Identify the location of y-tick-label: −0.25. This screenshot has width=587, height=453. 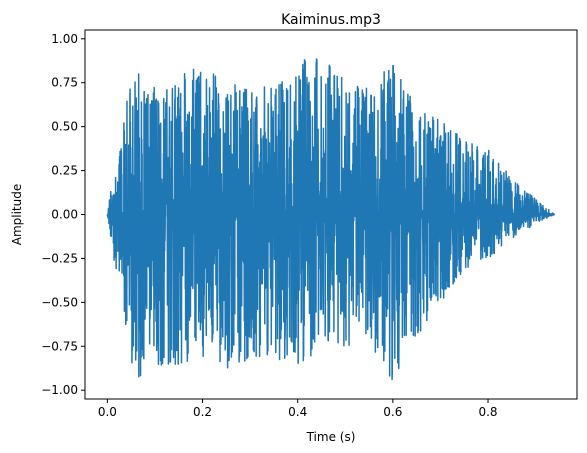
(59, 258).